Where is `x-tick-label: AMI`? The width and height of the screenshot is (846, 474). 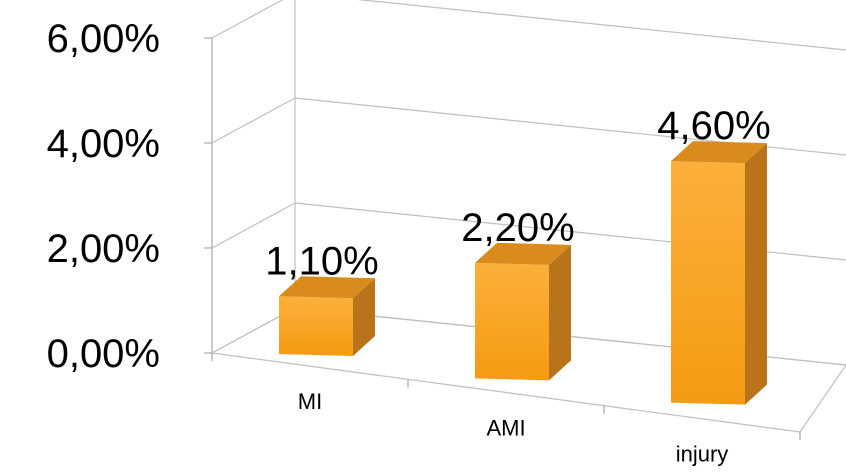 x-tick-label: AMI is located at coordinates (505, 427).